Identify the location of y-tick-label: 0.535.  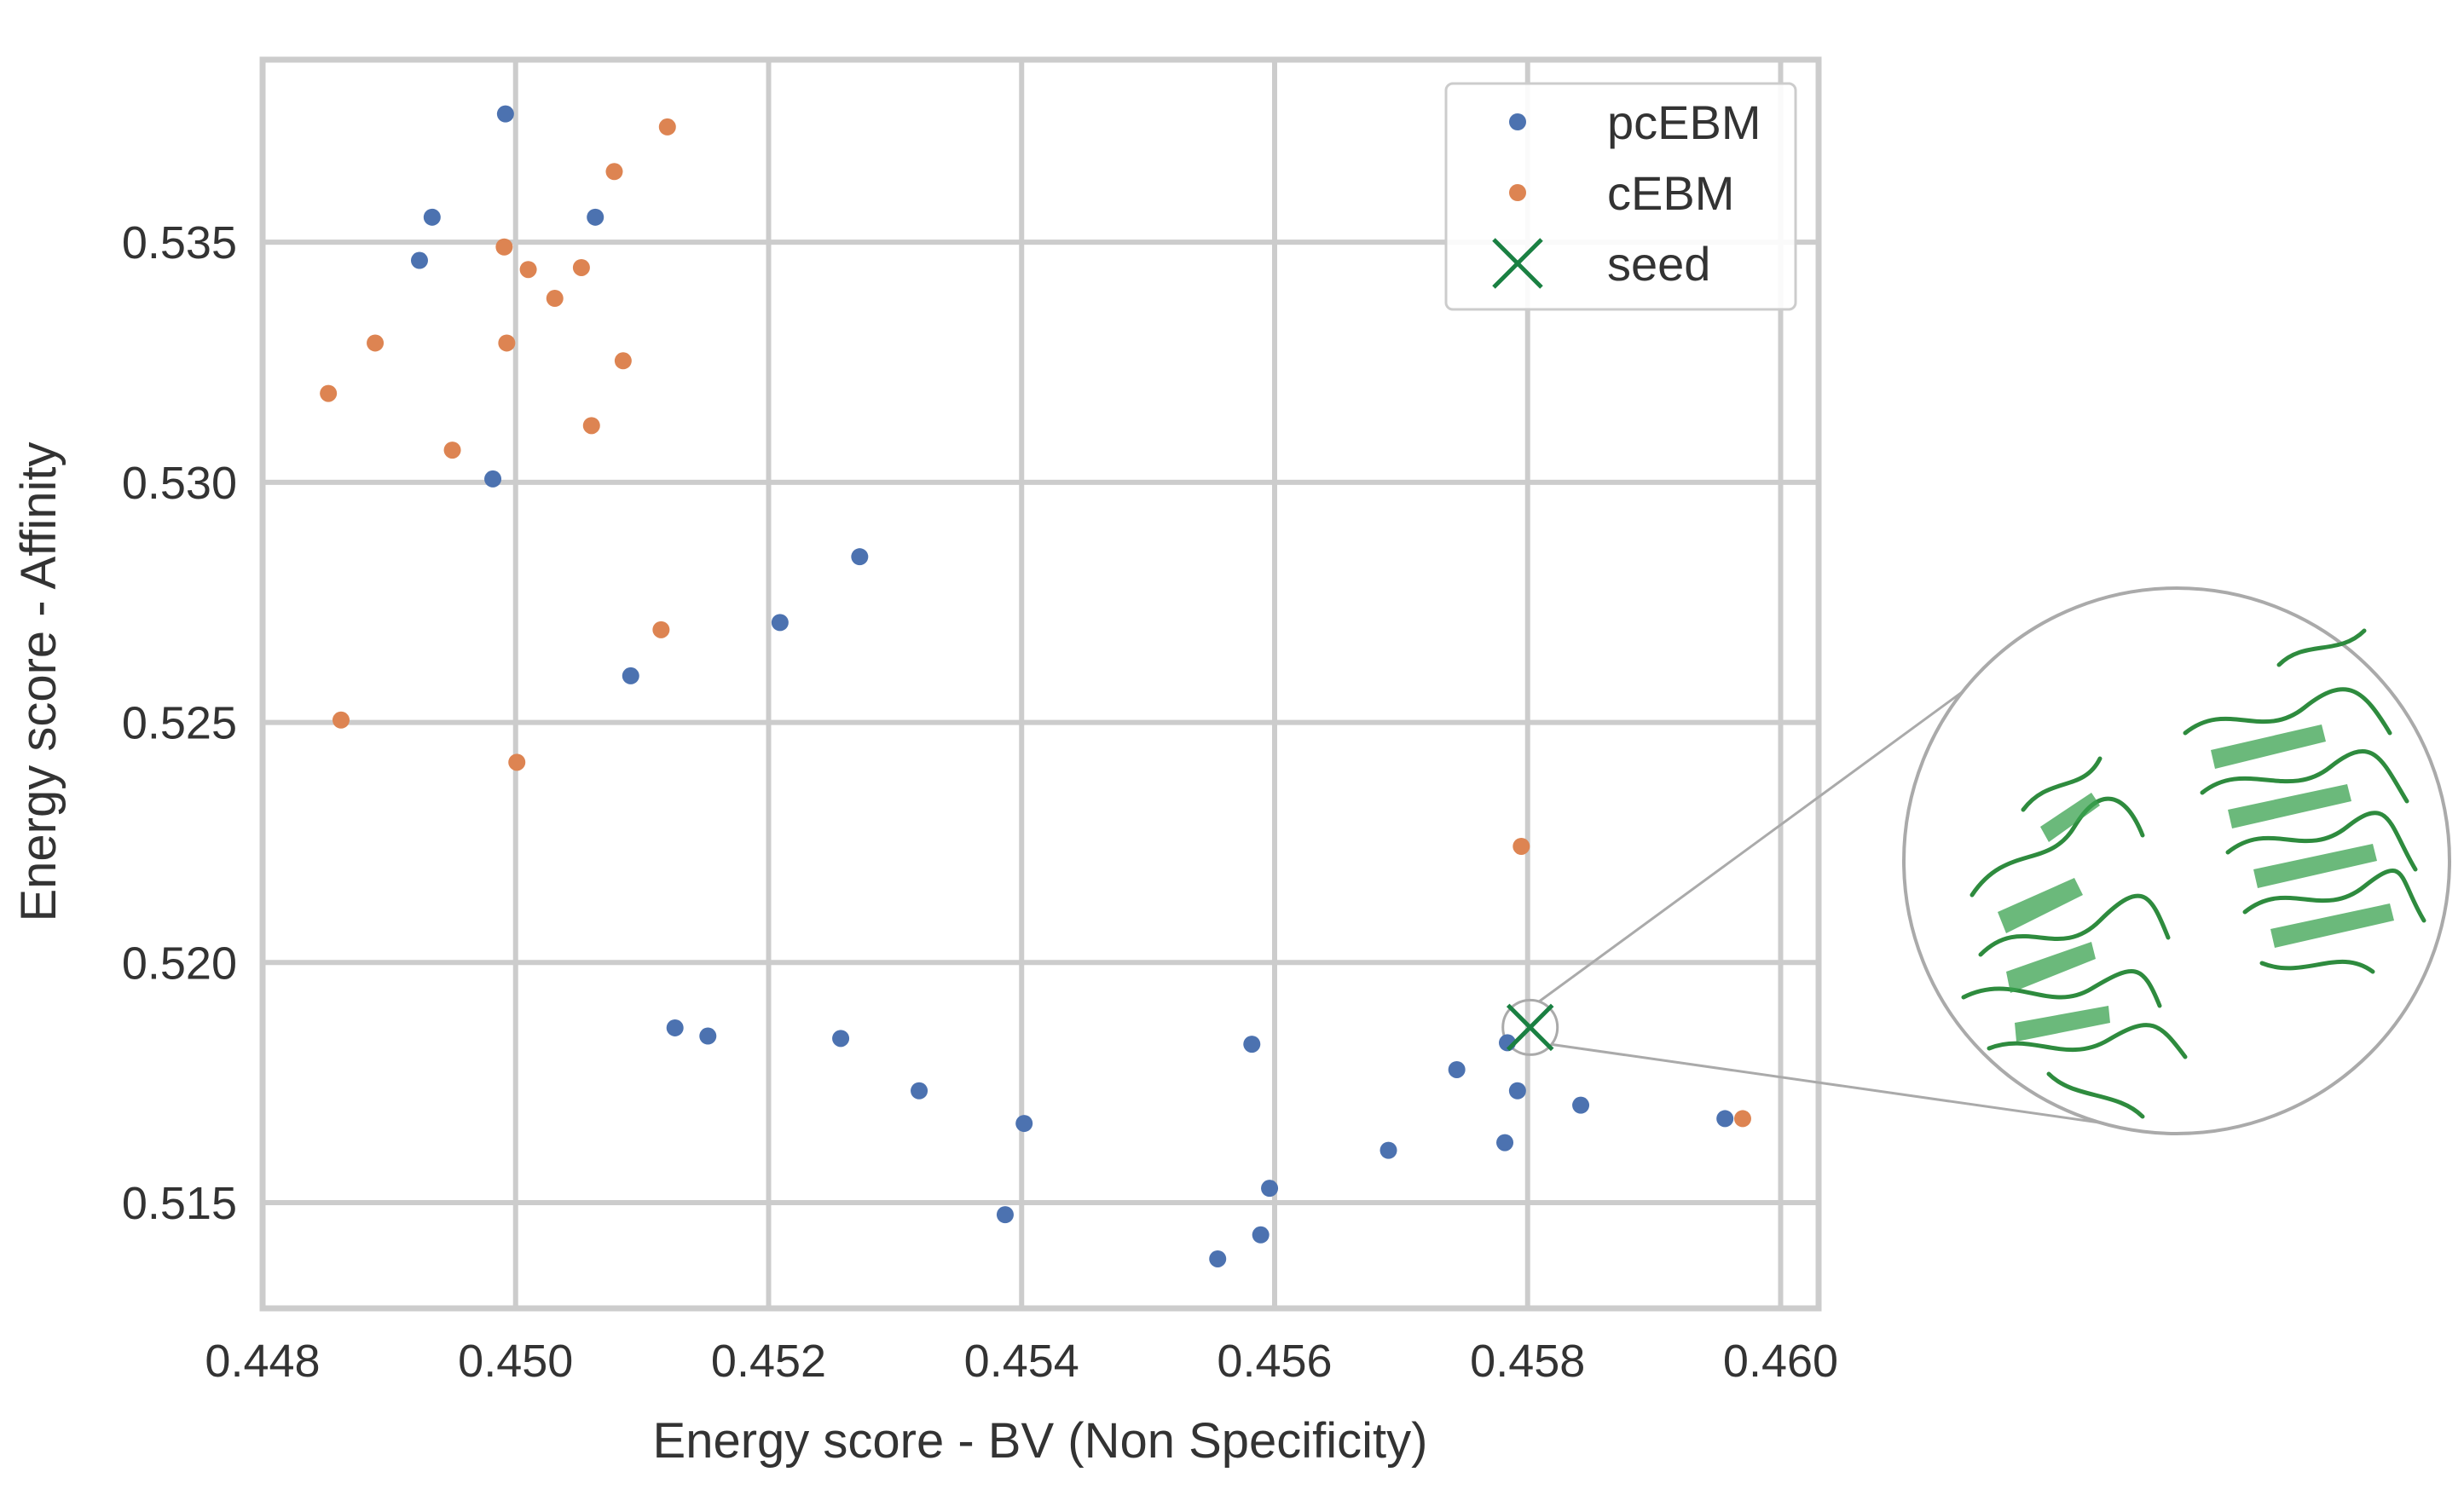
(179, 242).